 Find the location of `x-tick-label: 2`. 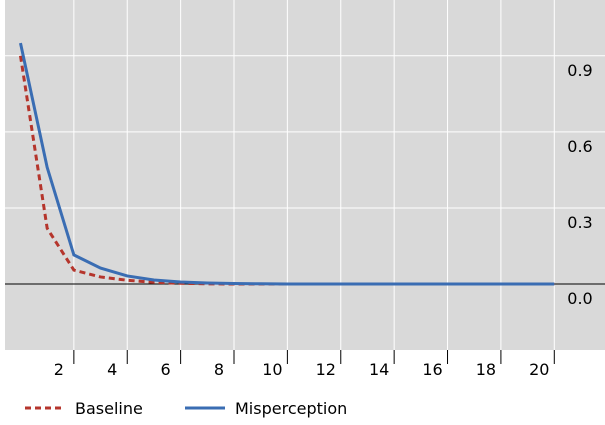

x-tick-label: 2 is located at coordinates (59, 369).